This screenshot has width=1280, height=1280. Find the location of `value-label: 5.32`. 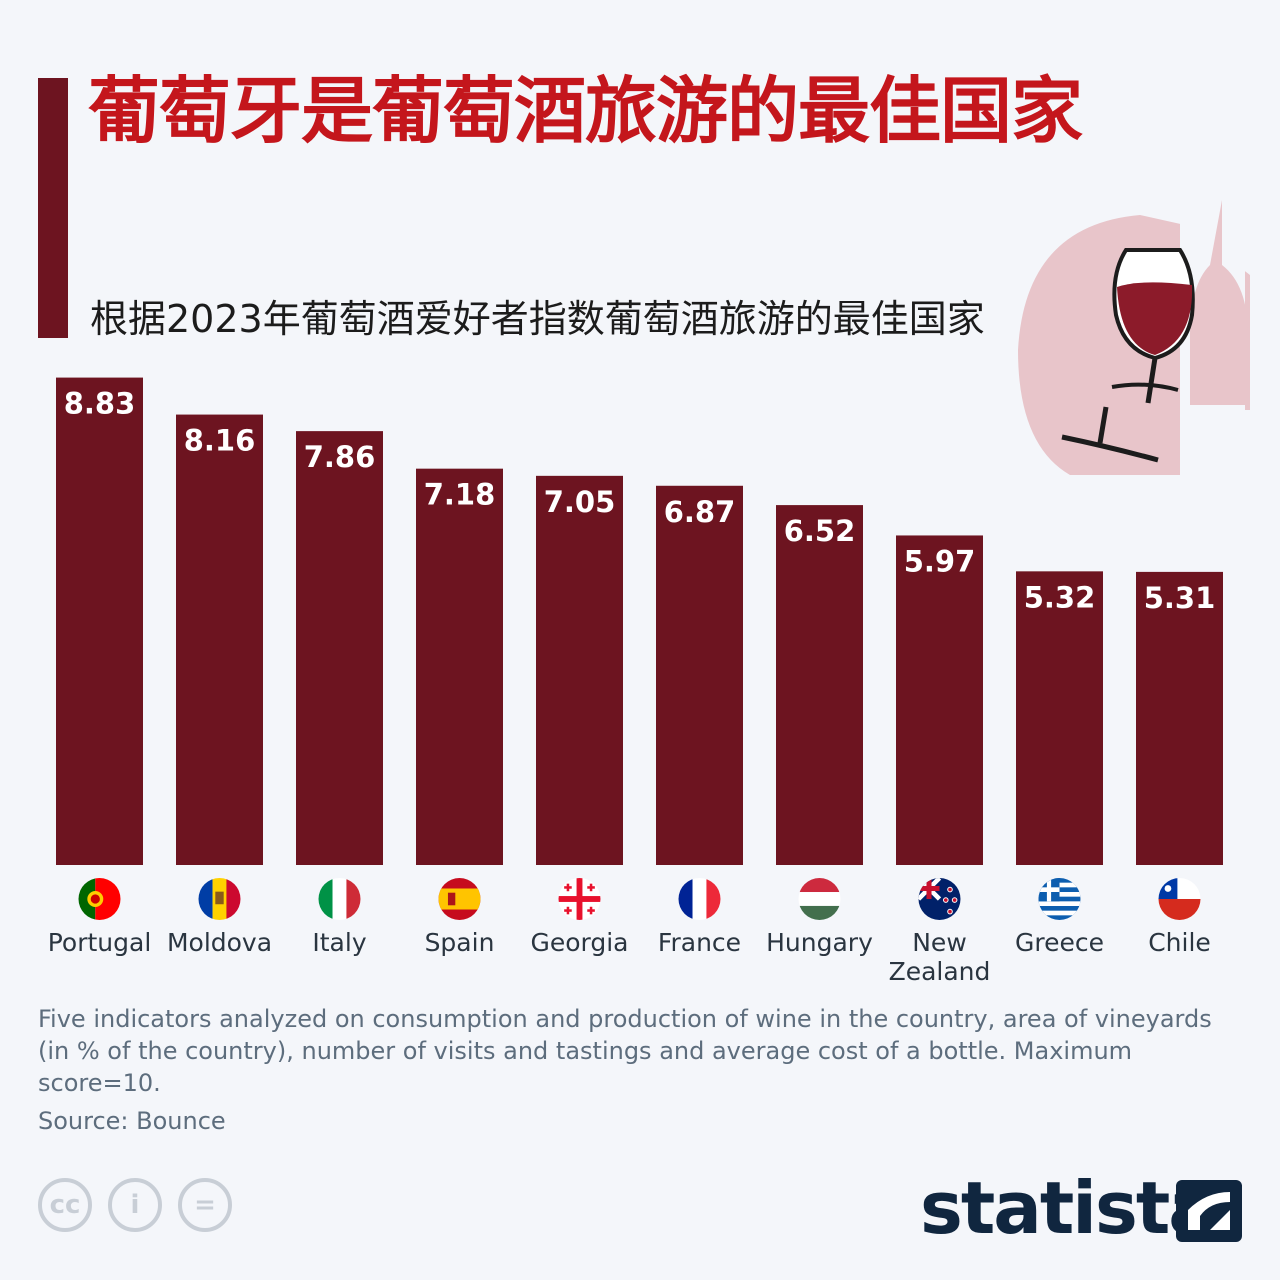

value-label: 5.32 is located at coordinates (1060, 597).